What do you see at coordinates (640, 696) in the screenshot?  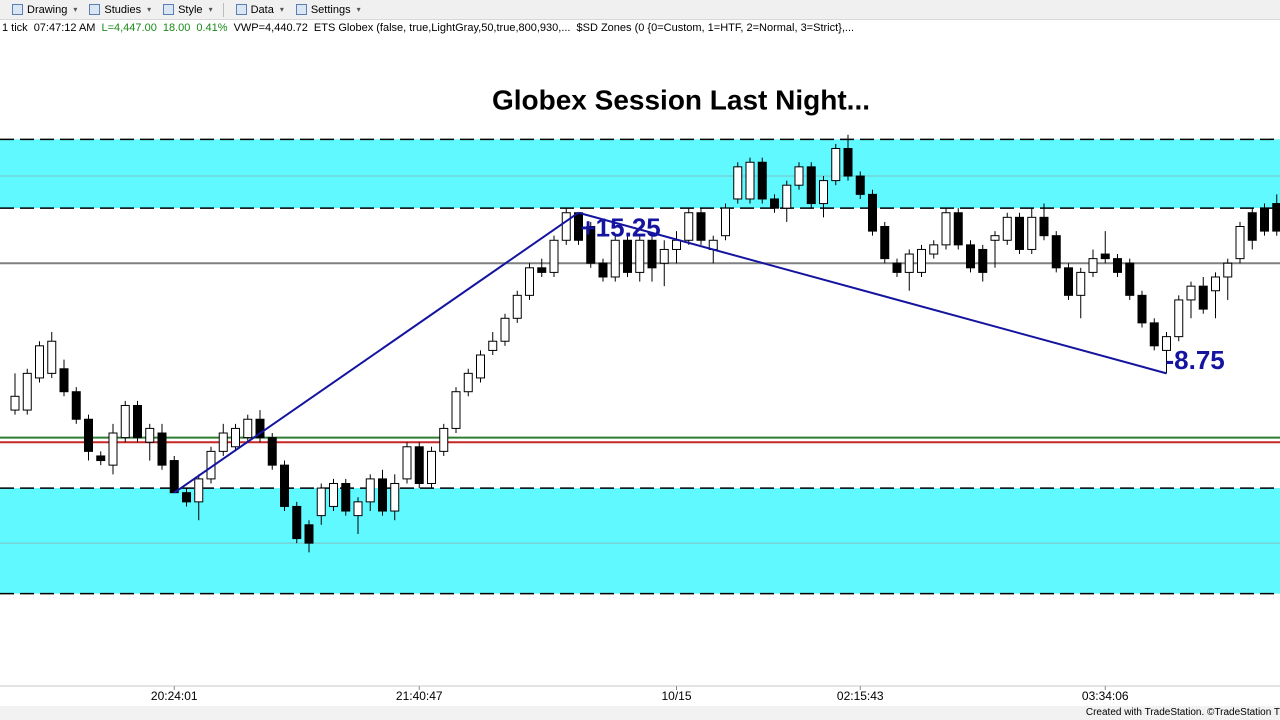 I see `time-axis-band` at bounding box center [640, 696].